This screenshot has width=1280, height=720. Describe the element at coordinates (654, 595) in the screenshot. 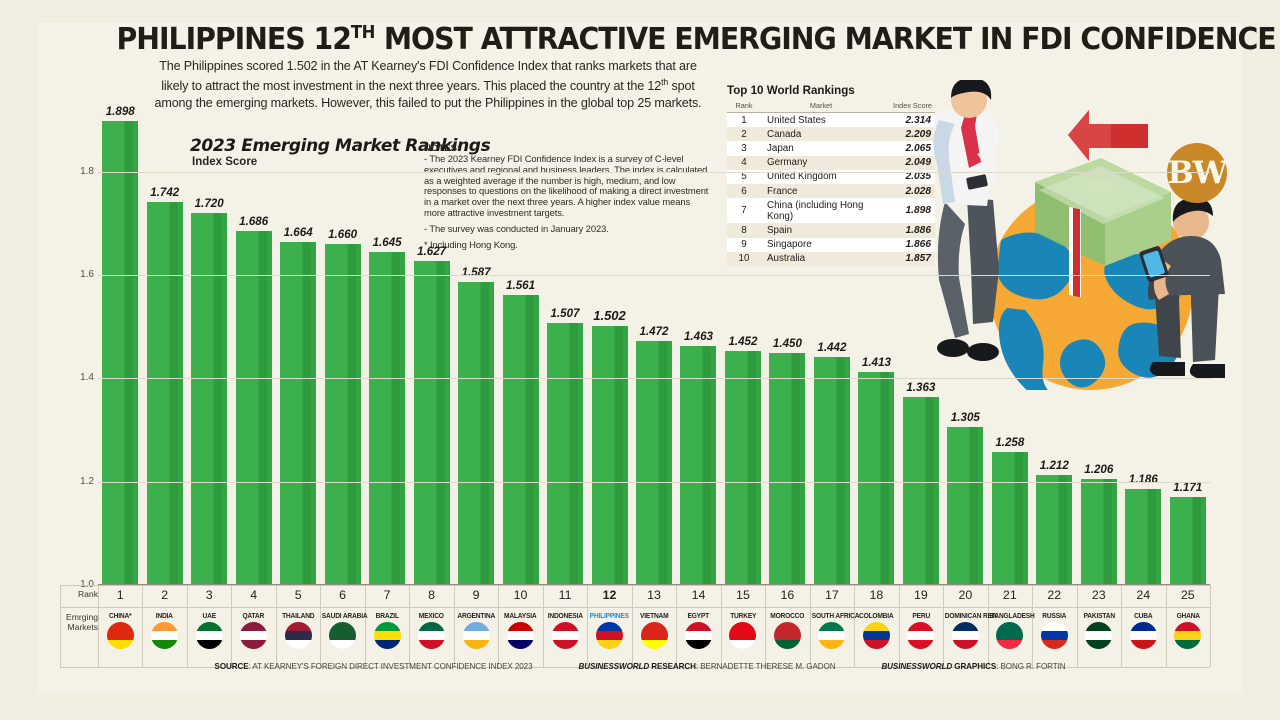

I see `rank-cell: 13` at that location.